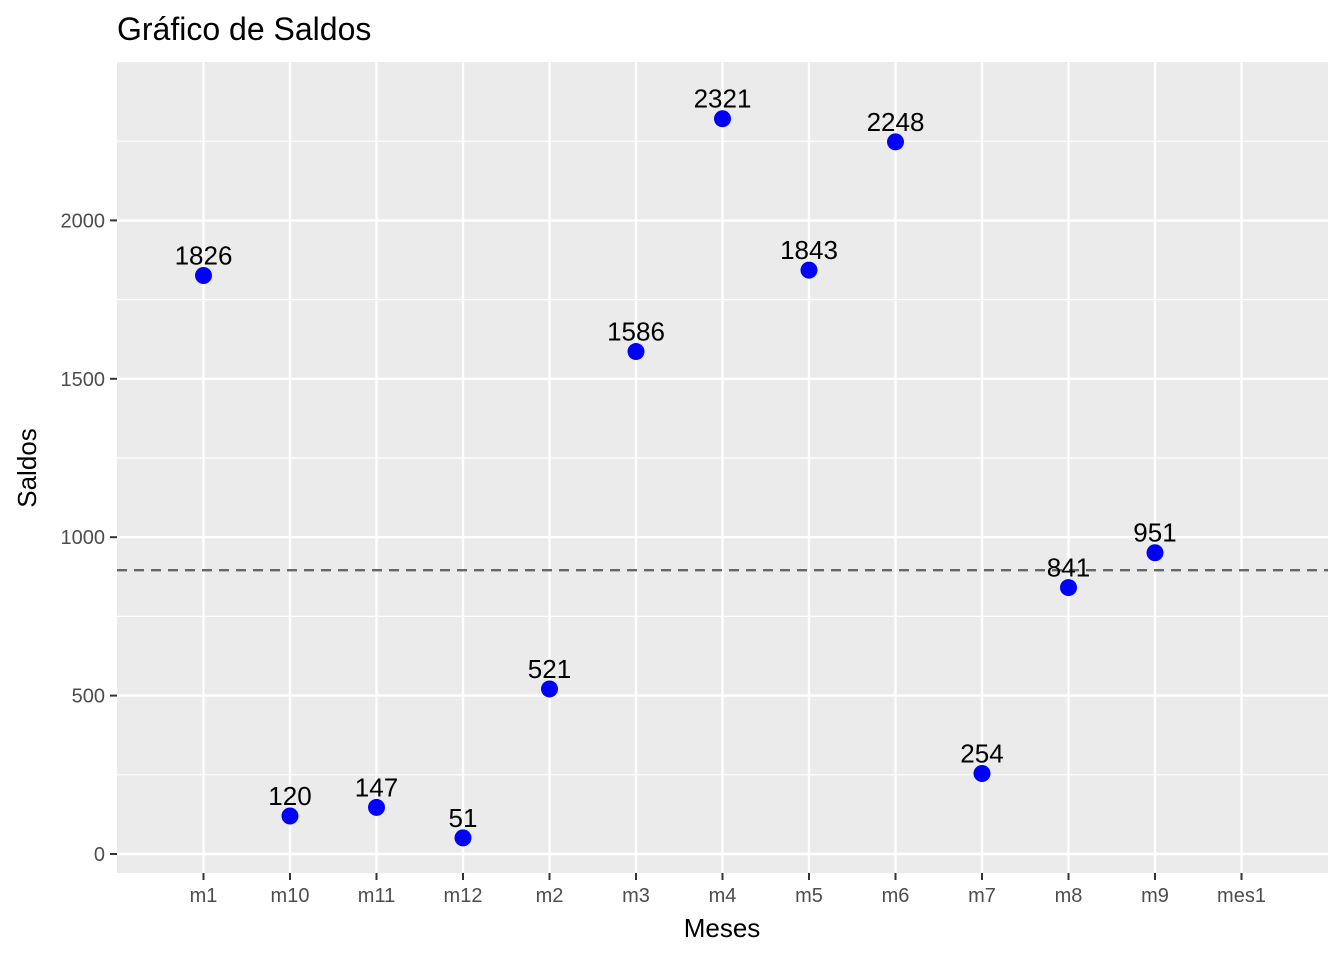 This screenshot has width=1344, height=960. I want to click on y-tick-label: 2000, so click(83, 221).